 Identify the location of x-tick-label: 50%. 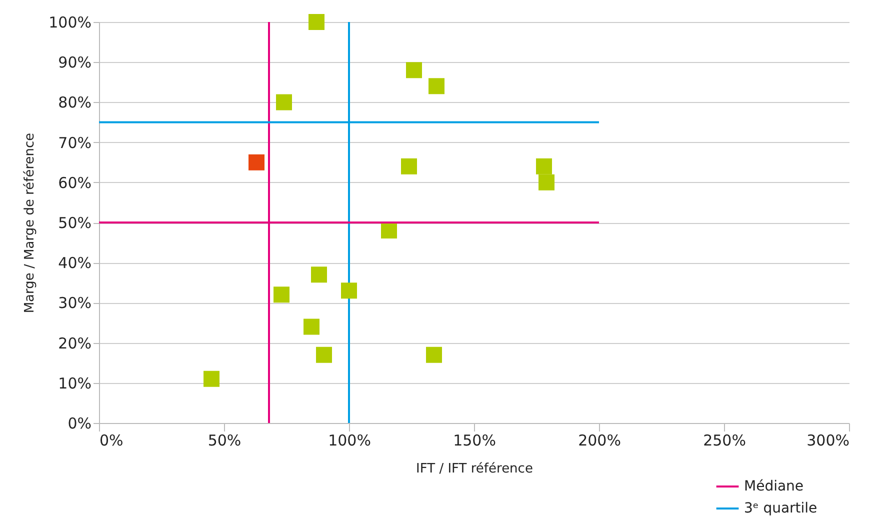
(225, 441).